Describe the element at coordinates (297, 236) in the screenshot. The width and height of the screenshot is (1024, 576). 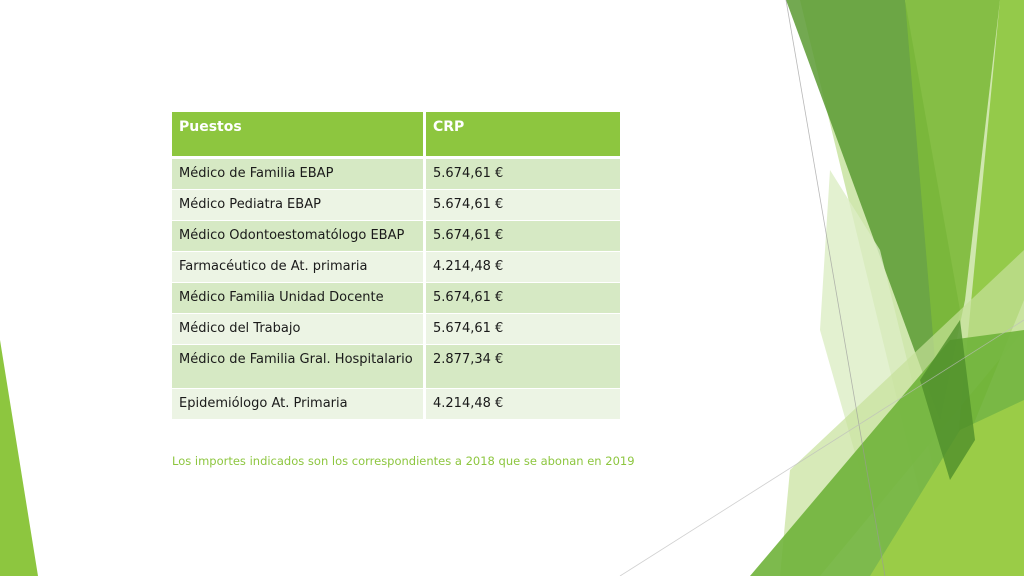
I see `cell-puesto: Médico Odontoestomatólogo EBAP` at that location.